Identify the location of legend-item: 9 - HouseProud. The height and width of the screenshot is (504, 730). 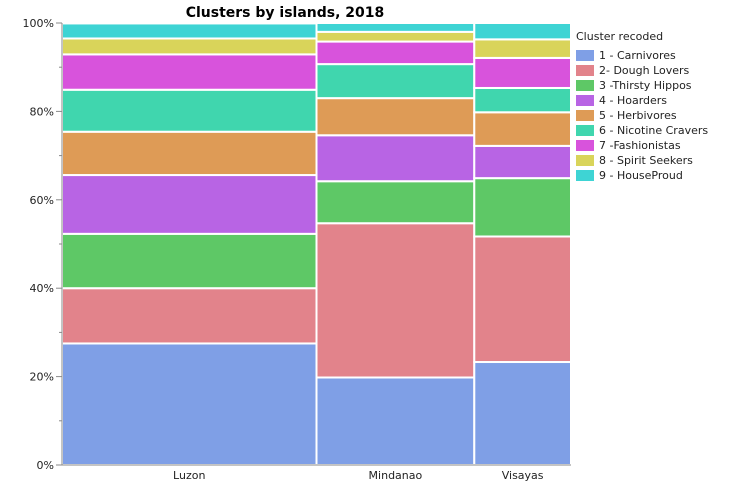
(642, 175).